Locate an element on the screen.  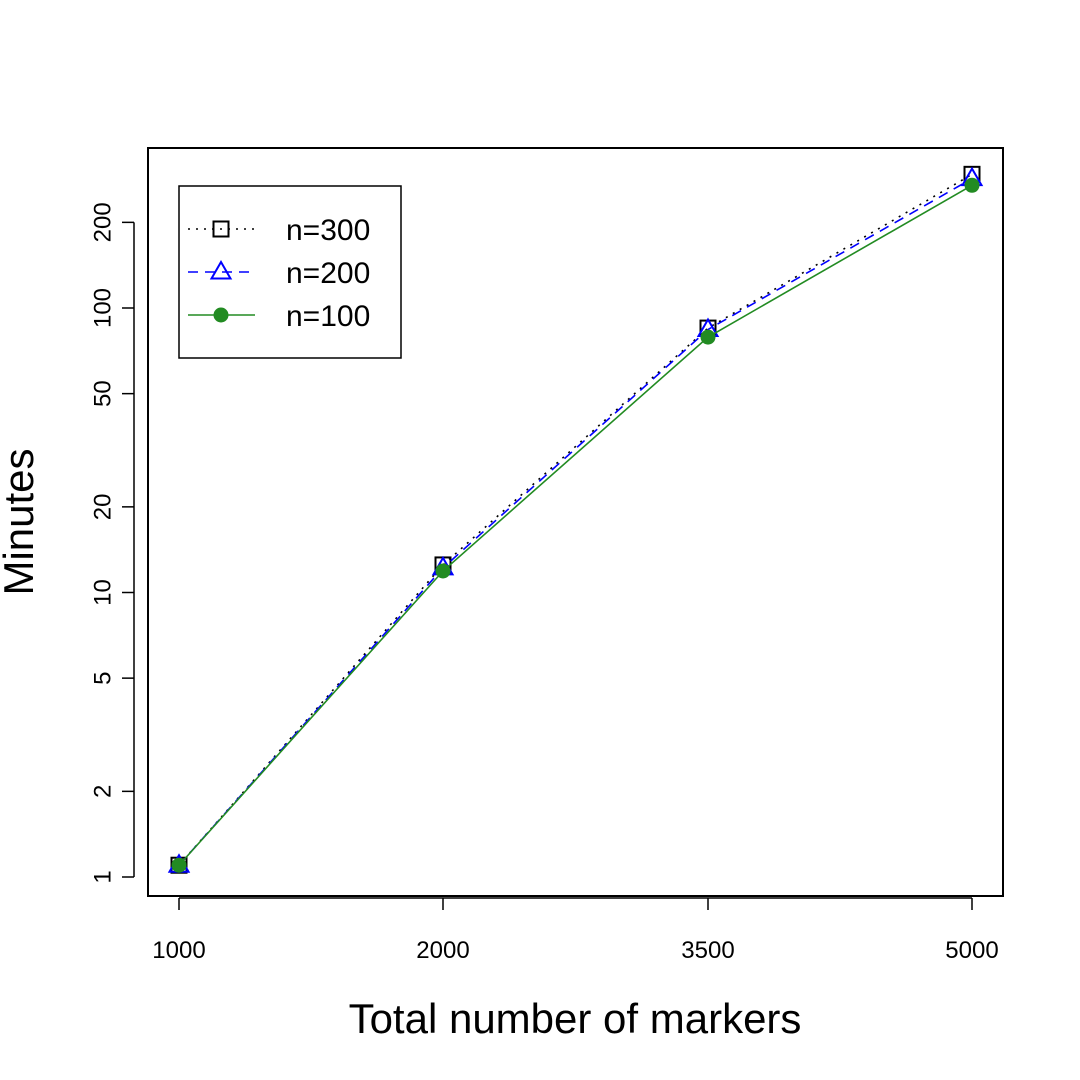
y-axis: 1 2 5 10 20 50 100 200 is located at coordinates (112, 543).